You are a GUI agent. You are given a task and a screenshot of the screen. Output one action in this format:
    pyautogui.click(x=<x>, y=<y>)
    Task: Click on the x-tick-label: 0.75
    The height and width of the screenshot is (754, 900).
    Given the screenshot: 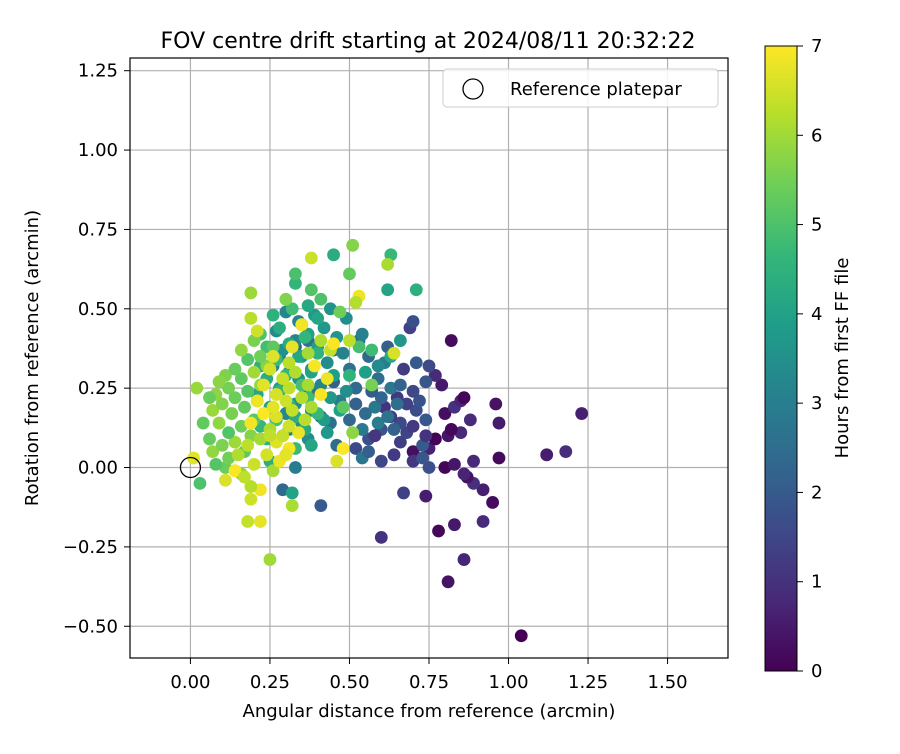 What is the action you would take?
    pyautogui.click(x=429, y=682)
    